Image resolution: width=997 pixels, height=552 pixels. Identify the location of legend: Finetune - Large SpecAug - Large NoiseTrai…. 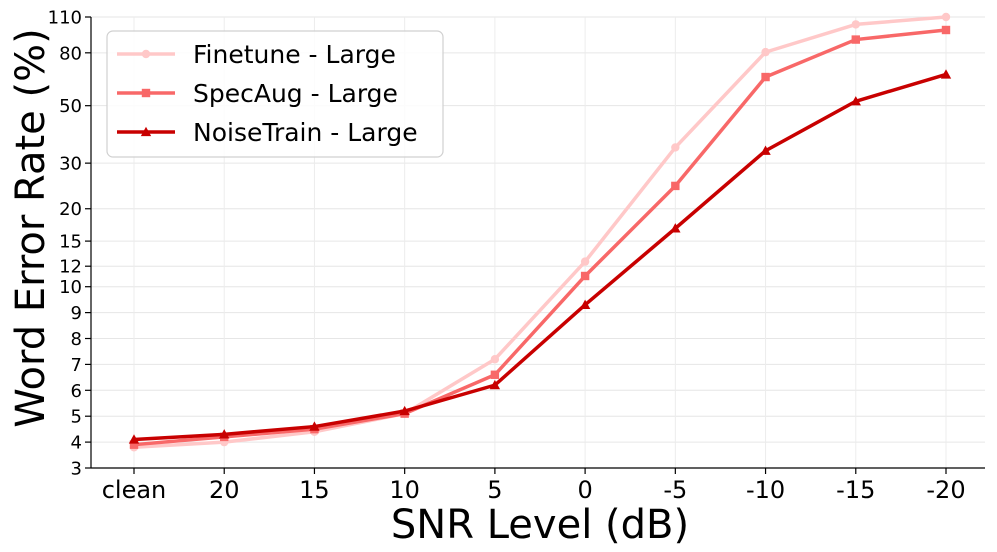
(275, 94).